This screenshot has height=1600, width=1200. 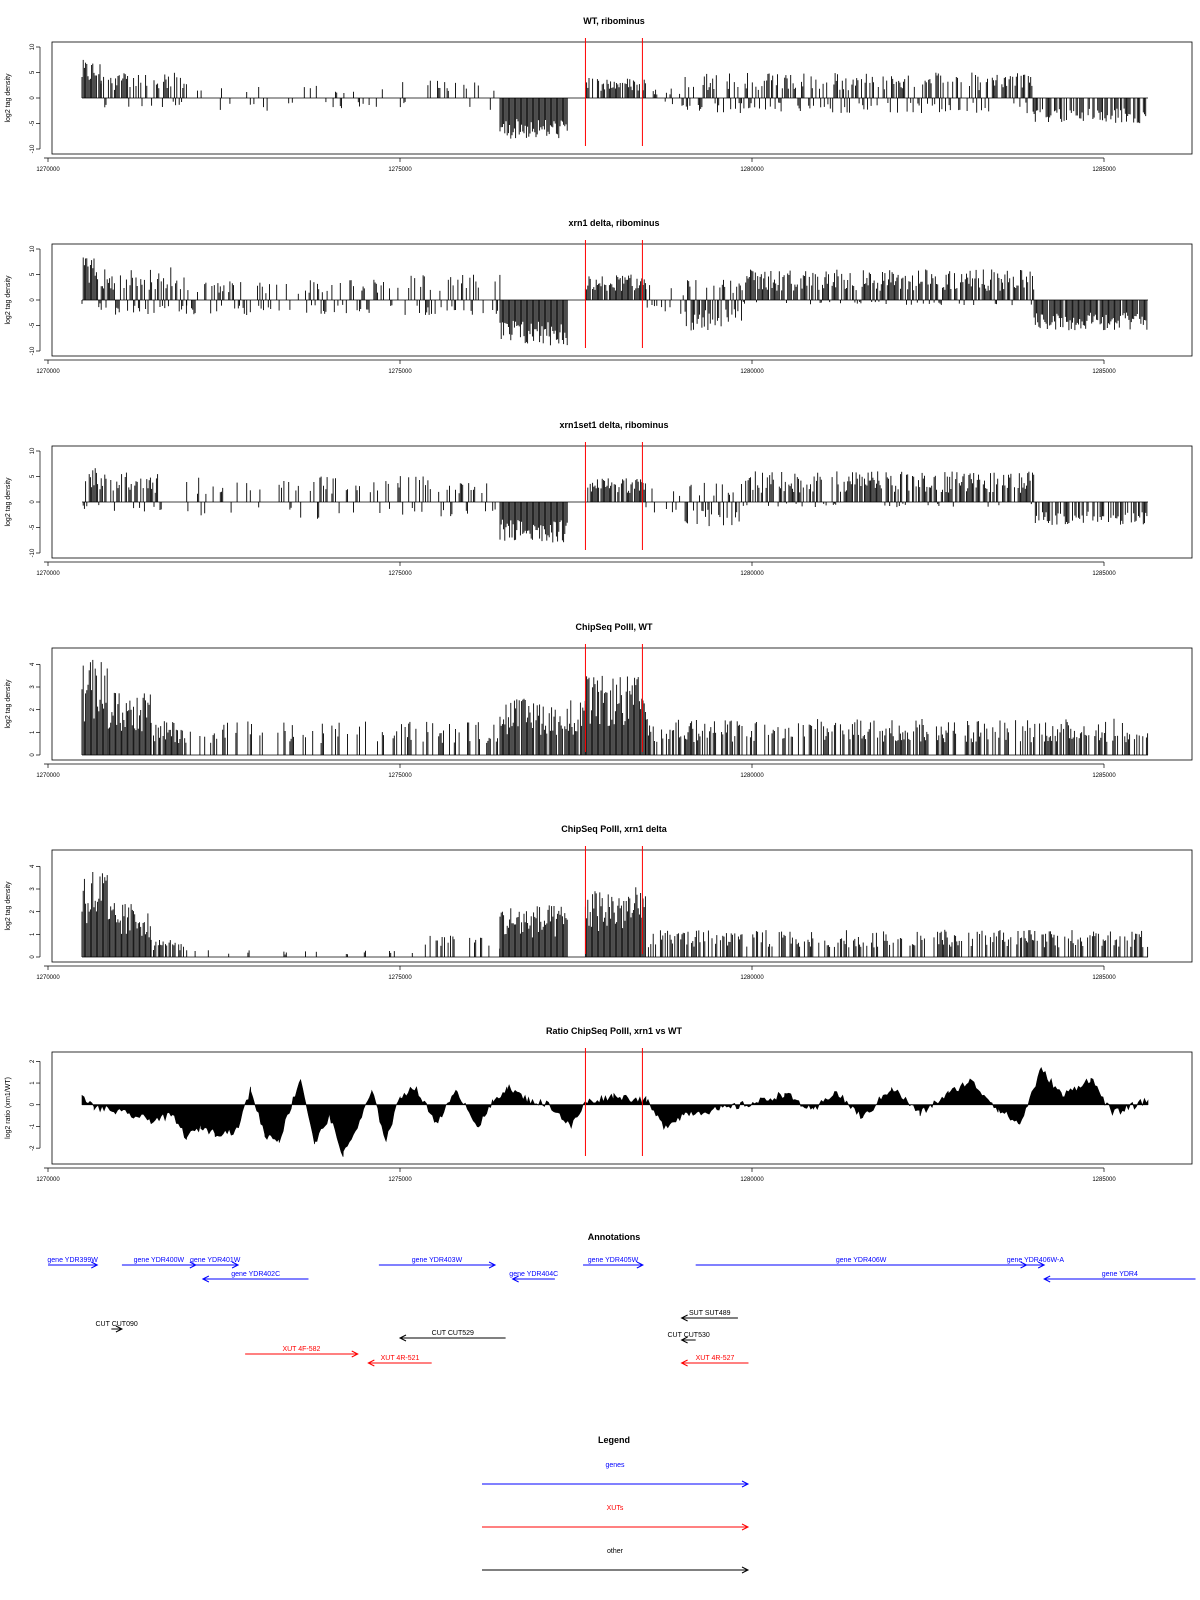 What do you see at coordinates (710, 1313) in the screenshot?
I see `cut-label: SUT SUT489` at bounding box center [710, 1313].